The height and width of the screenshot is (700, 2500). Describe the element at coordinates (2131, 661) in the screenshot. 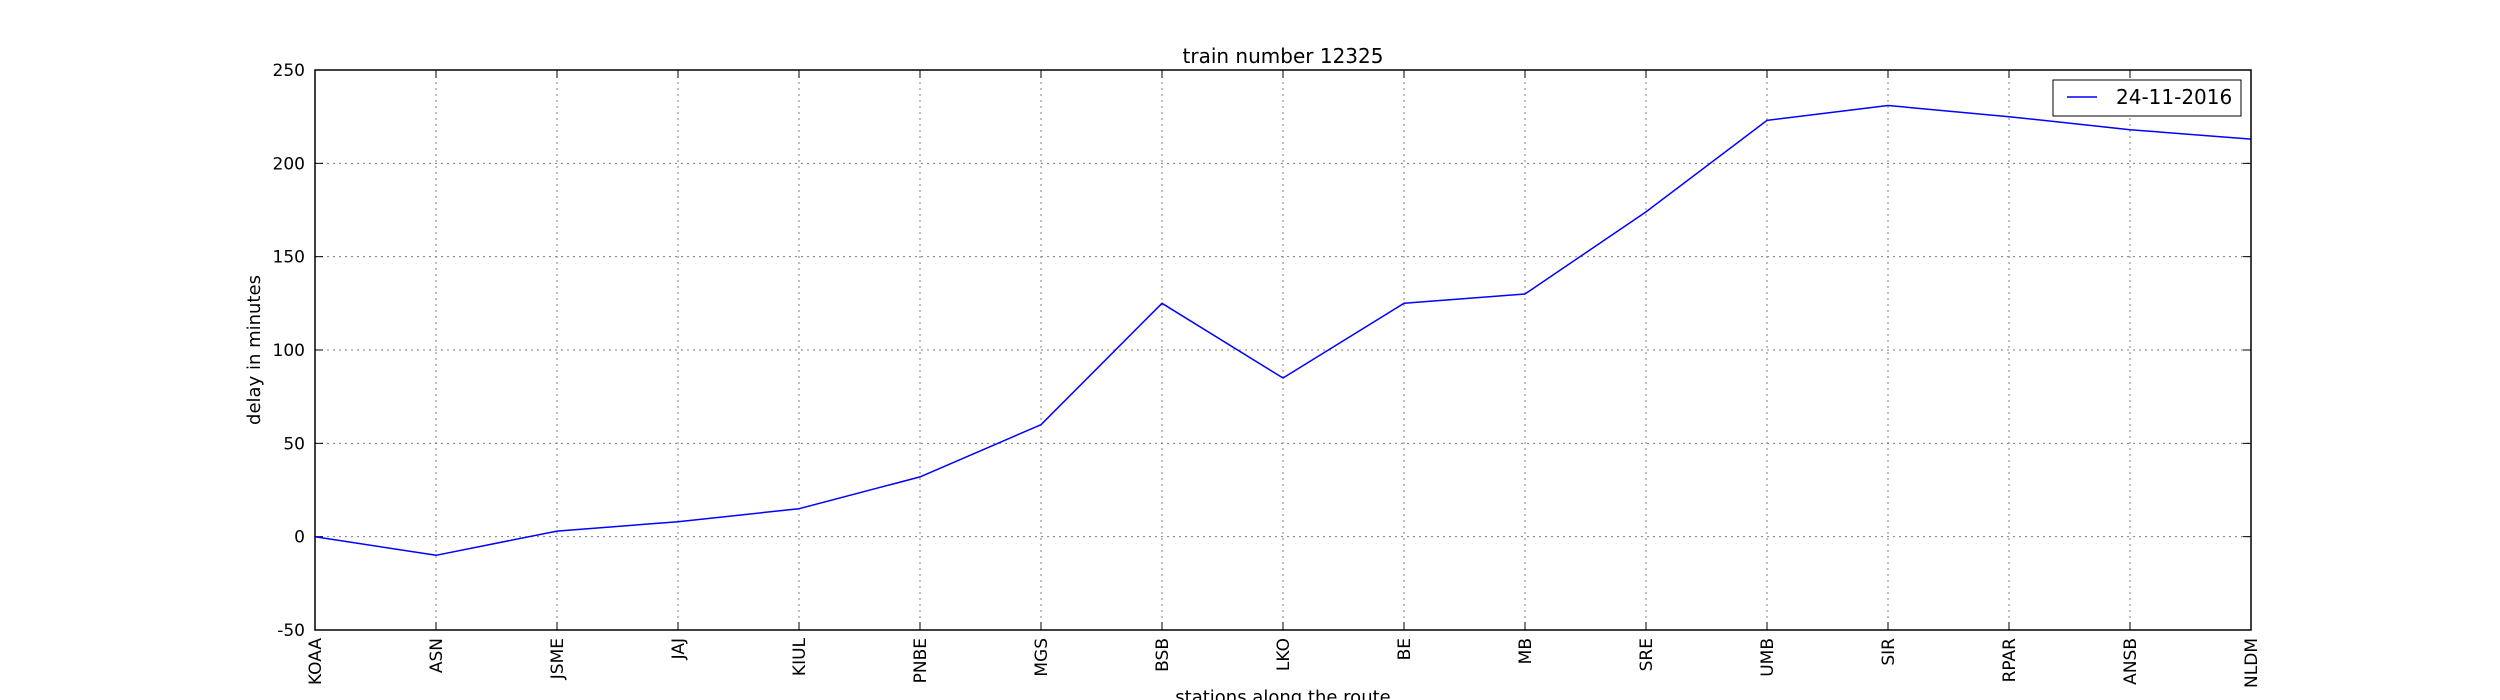

I see `x-tick-label: ANSB` at that location.